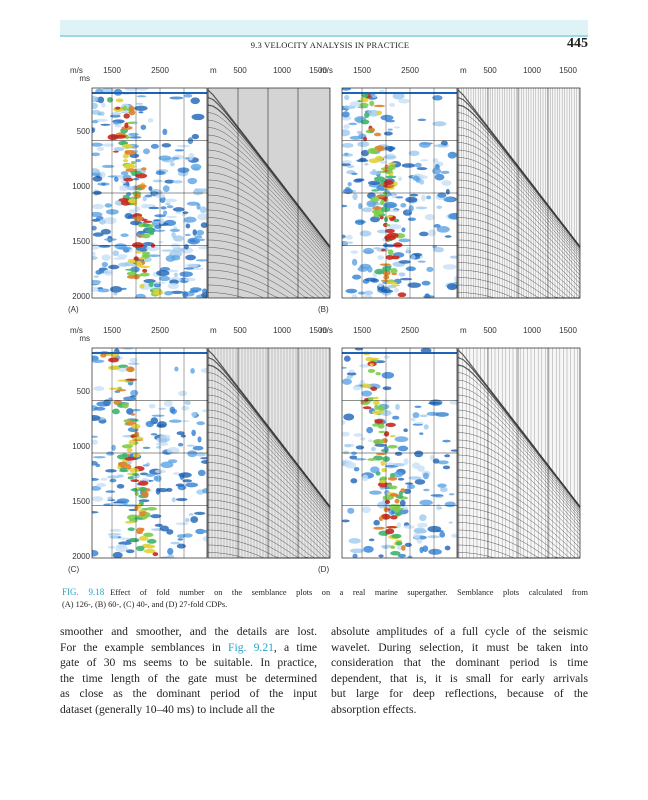 Image resolution: width=648 pixels, height=800 pixels. Describe the element at coordinates (410, 70) in the screenshot. I see `axis-label: 2500` at that location.